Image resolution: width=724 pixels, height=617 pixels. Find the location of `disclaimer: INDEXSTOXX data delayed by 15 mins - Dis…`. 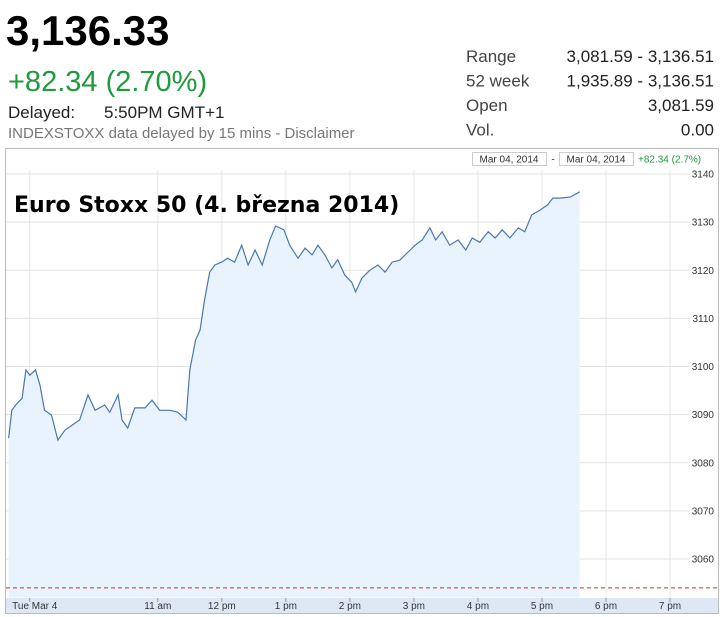

disclaimer: INDEXSTOXX data delayed by 15 mins - Dis… is located at coordinates (181, 133).